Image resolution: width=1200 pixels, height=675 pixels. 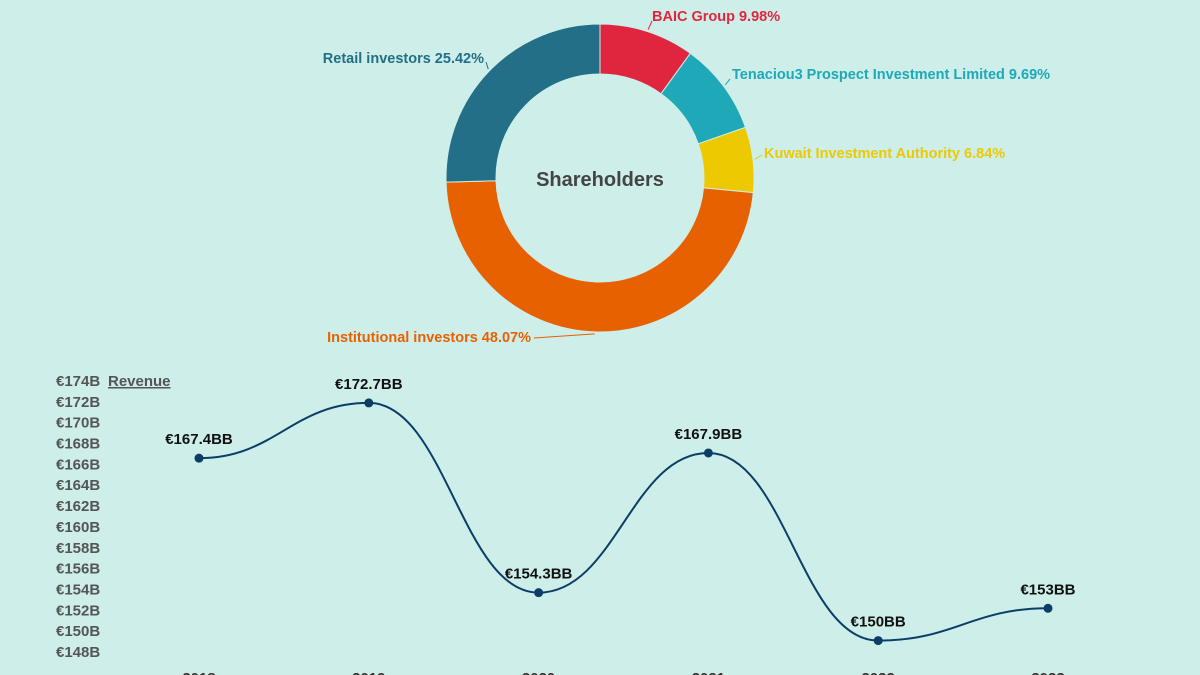 I want to click on x-tick-label: 2021, so click(x=708, y=672).